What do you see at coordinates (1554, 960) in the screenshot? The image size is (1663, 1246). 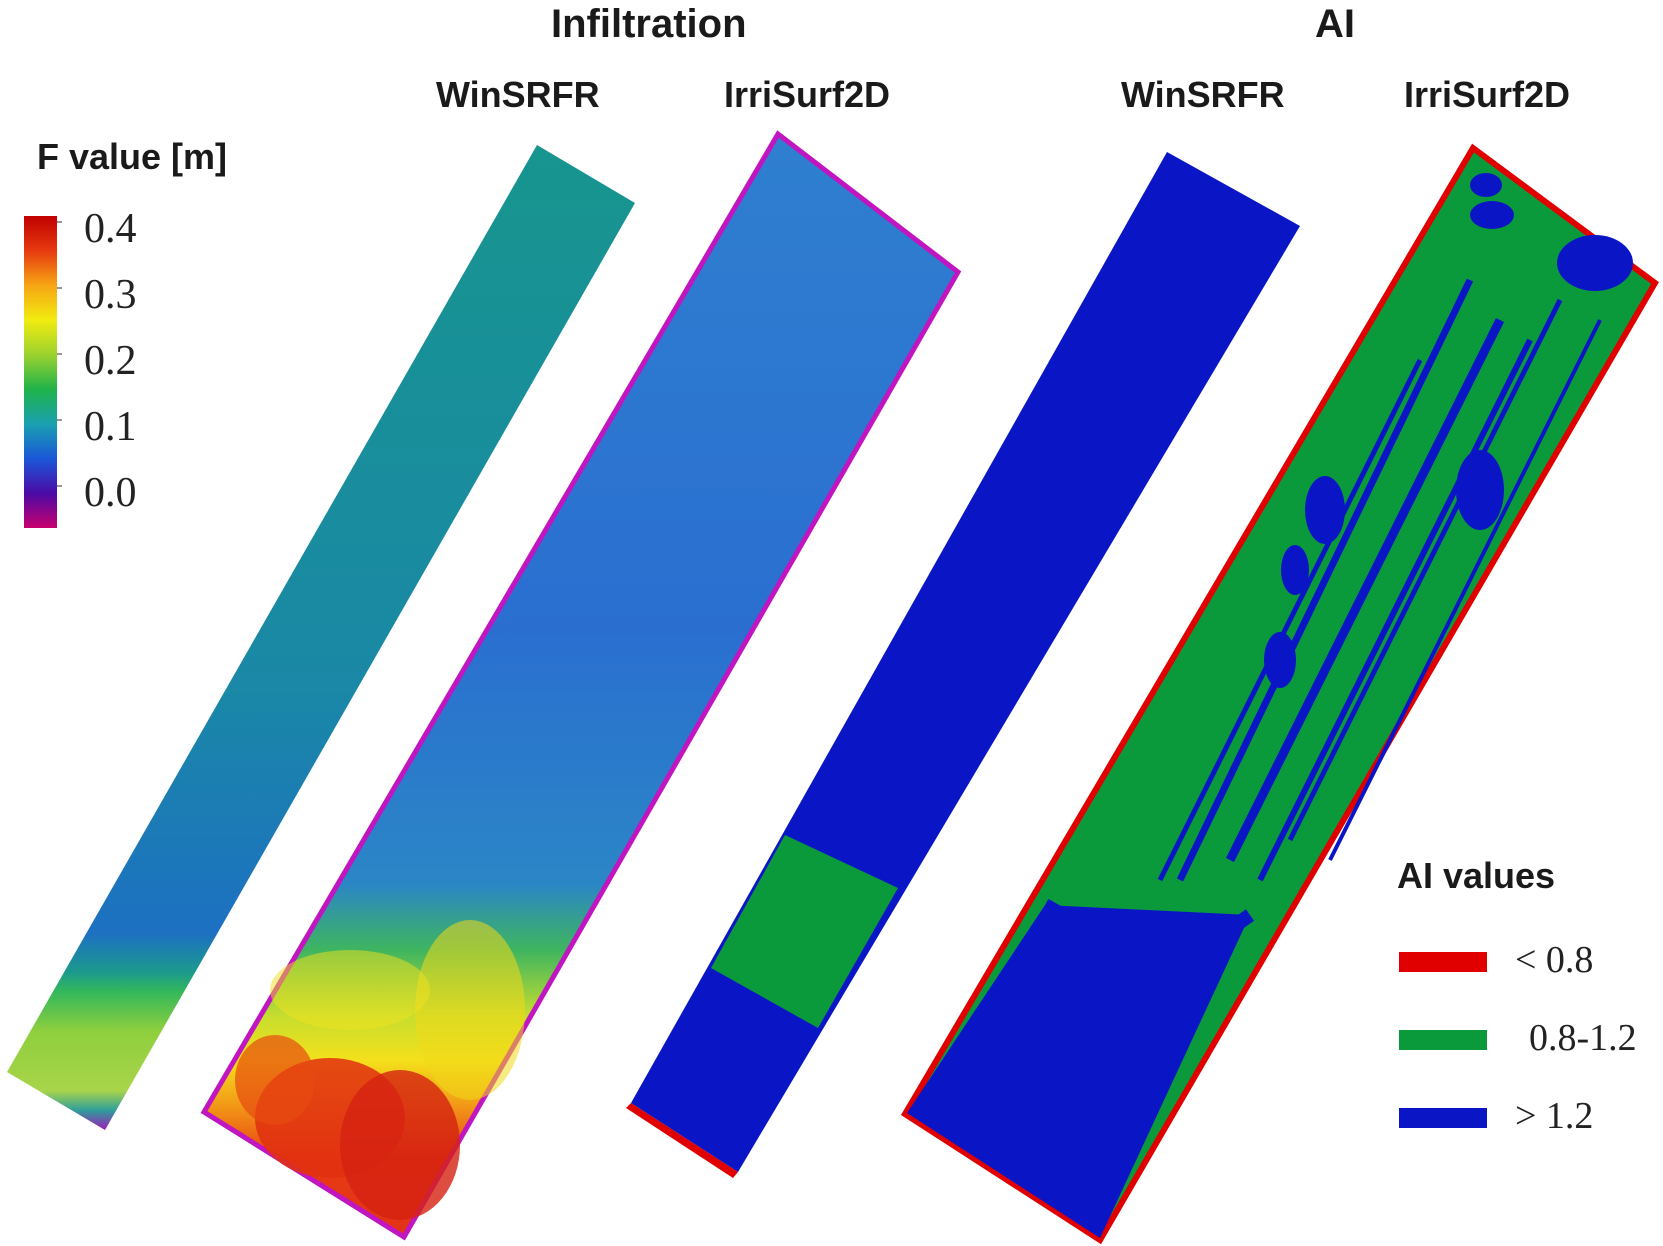 I see `ai-legend-label-low: < 0.8` at bounding box center [1554, 960].